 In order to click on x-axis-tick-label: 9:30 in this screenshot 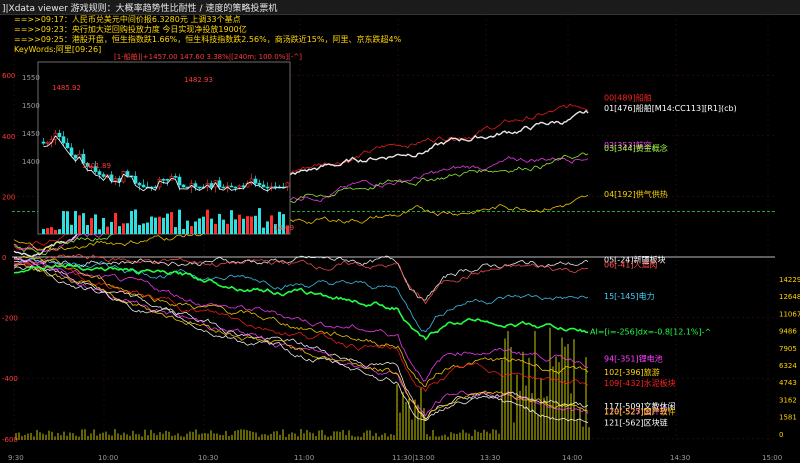, I will do `click(16, 458)`.